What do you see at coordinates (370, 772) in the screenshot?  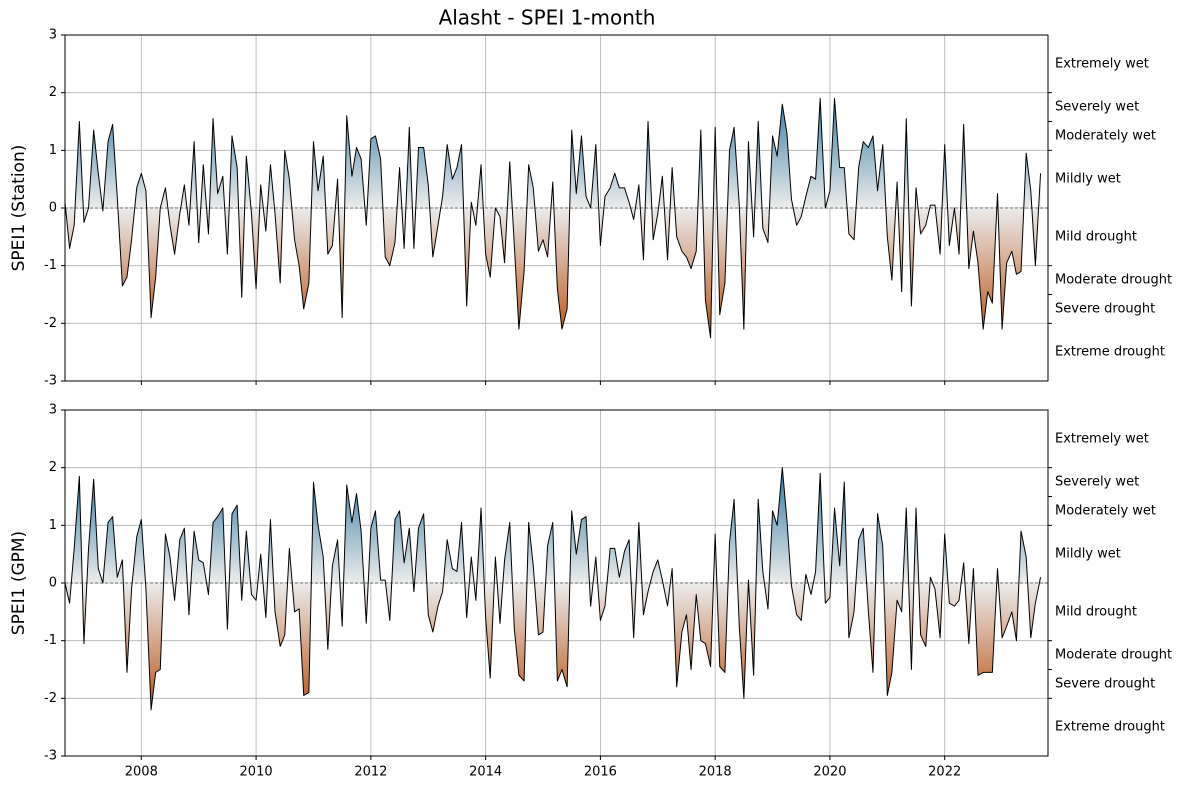 I see `x-tick-label: 2012` at bounding box center [370, 772].